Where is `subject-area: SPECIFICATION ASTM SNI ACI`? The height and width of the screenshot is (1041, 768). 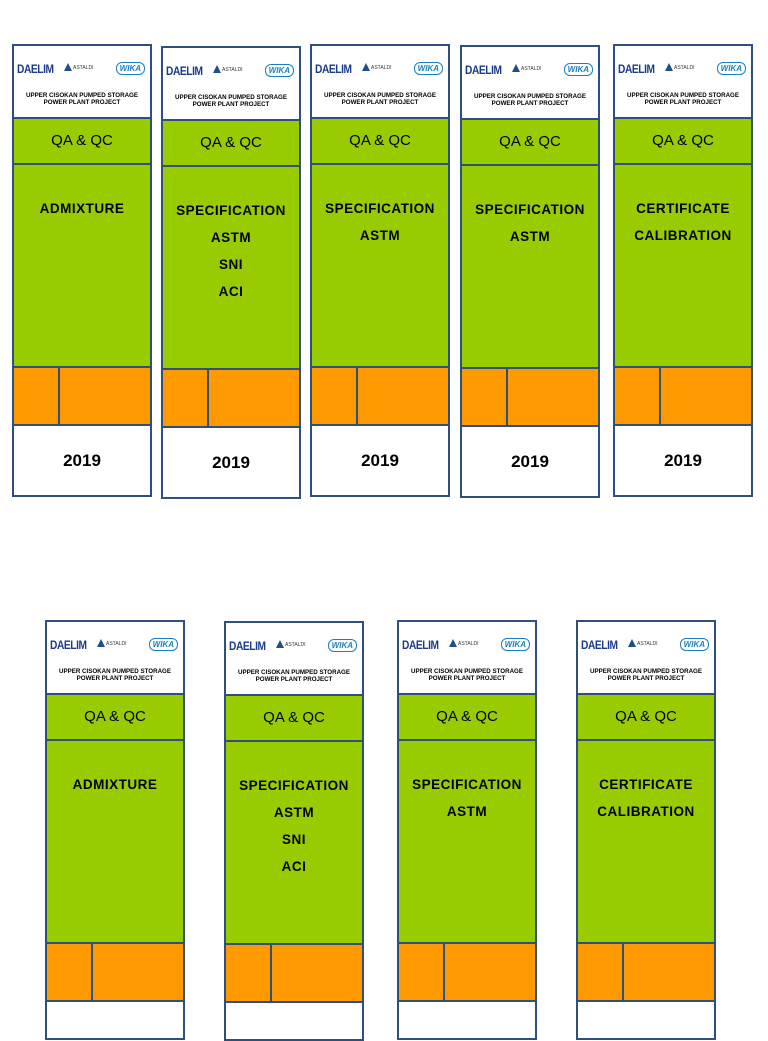 subject-area: SPECIFICATION ASTM SNI ACI is located at coordinates (294, 843).